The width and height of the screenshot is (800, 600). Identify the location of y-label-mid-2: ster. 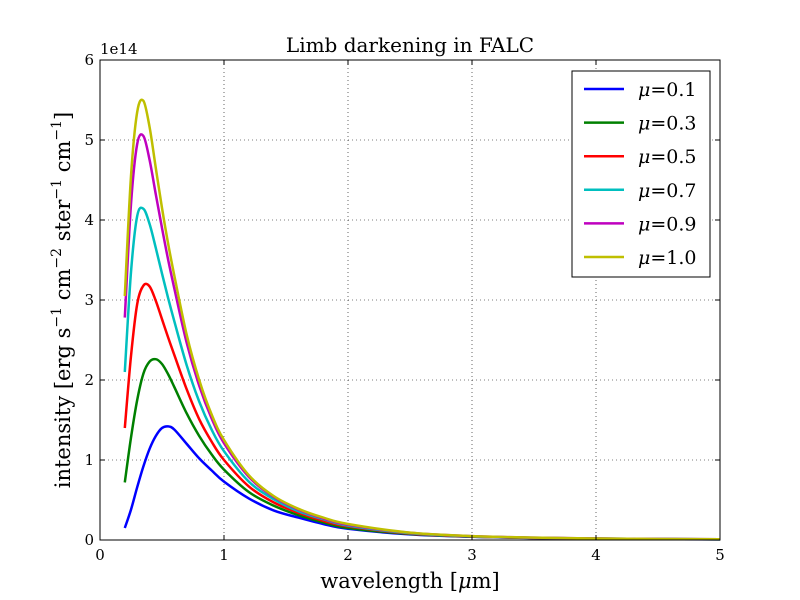
(63, 223).